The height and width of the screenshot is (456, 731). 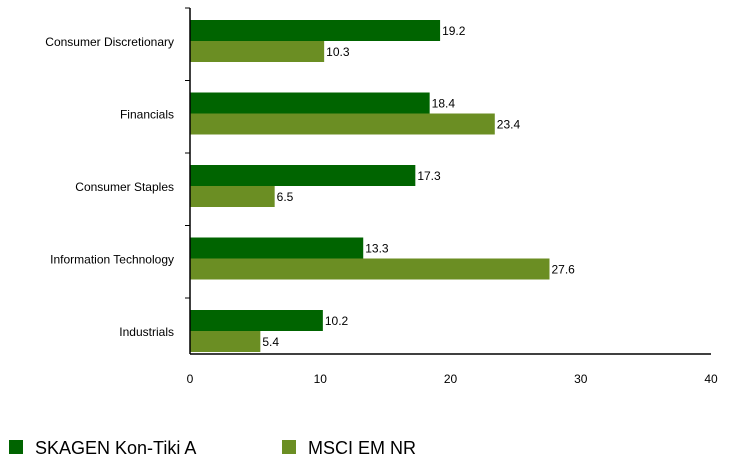 What do you see at coordinates (711, 379) in the screenshot?
I see `x-tick-label: 40` at bounding box center [711, 379].